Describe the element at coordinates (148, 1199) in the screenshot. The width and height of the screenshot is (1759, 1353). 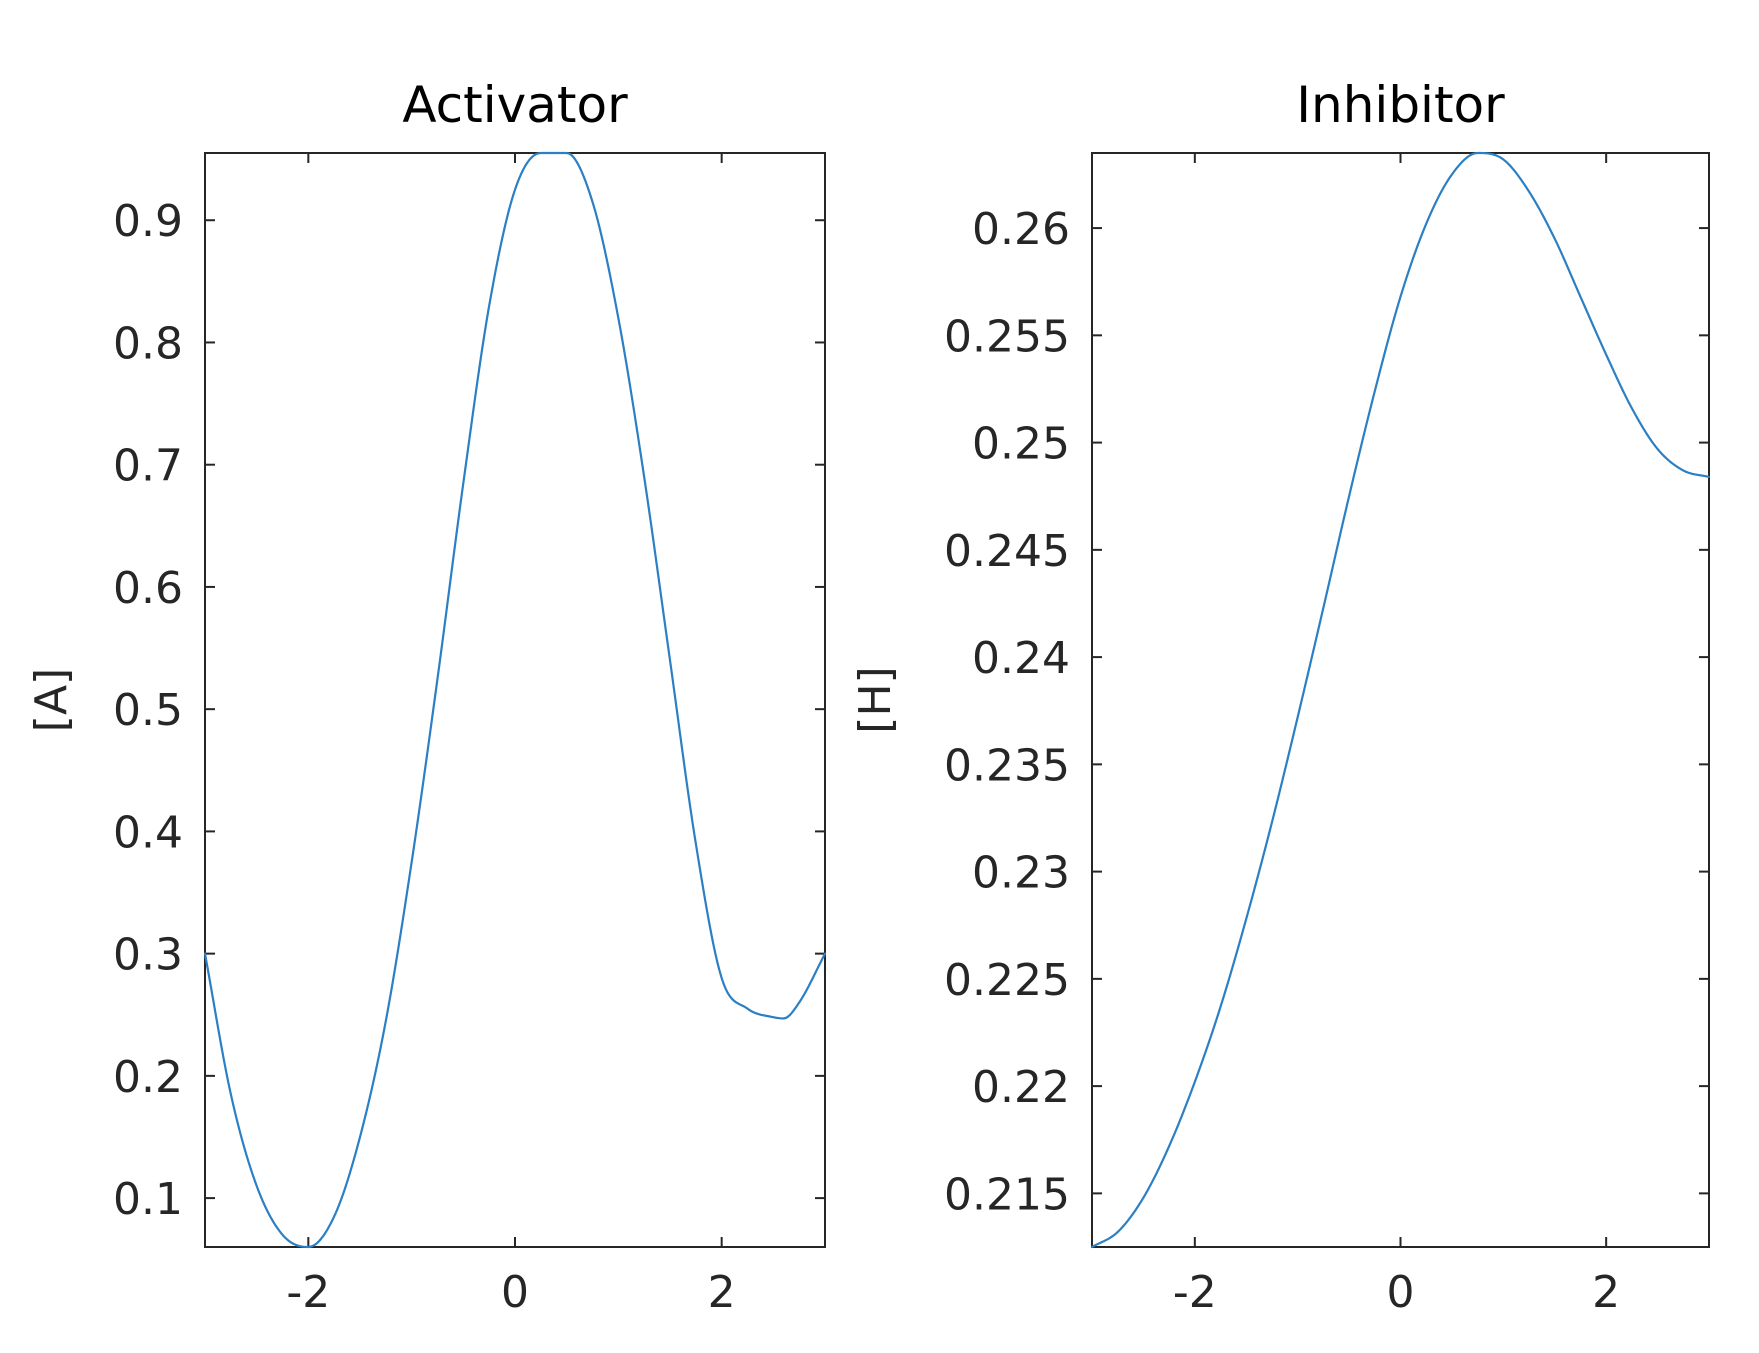
I see `y-tick-label: 0.1` at that location.